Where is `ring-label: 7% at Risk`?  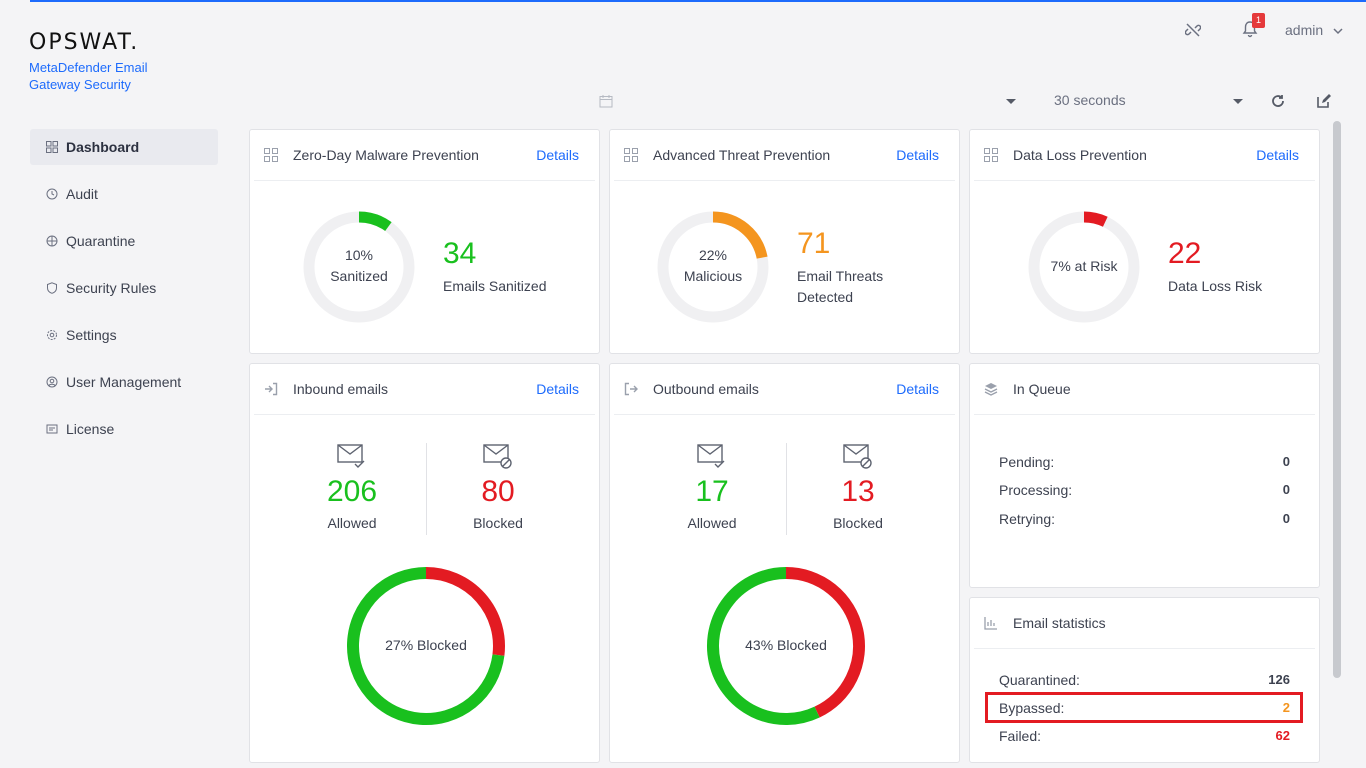 ring-label: 7% at Risk is located at coordinates (1084, 266).